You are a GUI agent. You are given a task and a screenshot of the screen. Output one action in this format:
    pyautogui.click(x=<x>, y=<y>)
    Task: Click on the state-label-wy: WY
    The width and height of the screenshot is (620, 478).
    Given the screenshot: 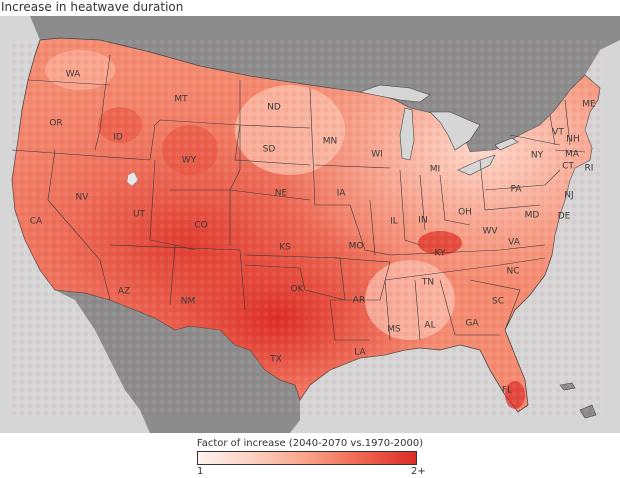 What is the action you would take?
    pyautogui.click(x=189, y=161)
    